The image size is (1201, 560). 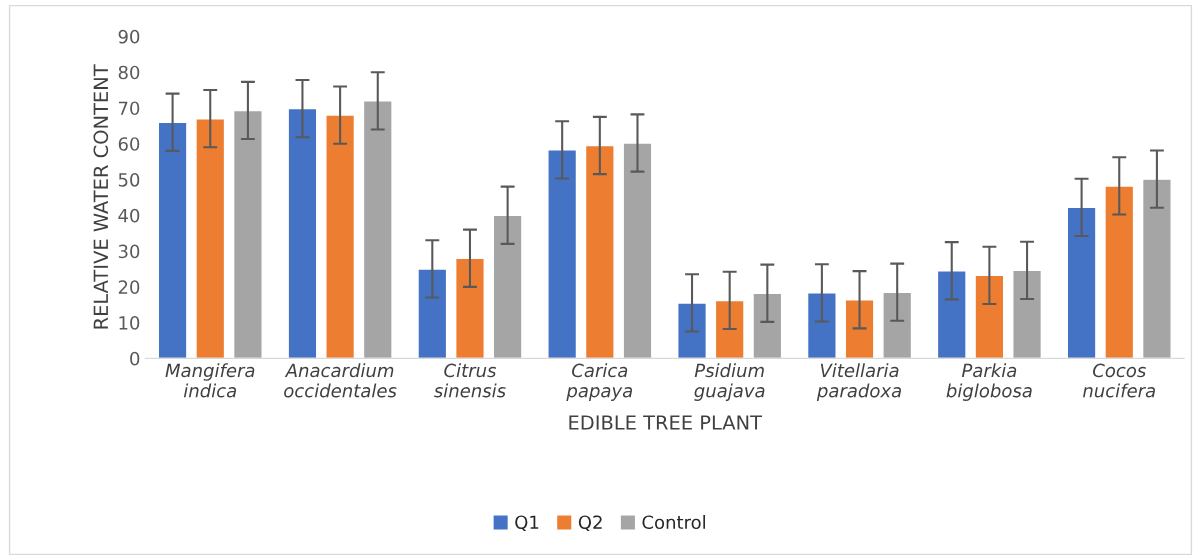 What do you see at coordinates (729, 382) in the screenshot?
I see `x-tick-label: Psidium guajava` at bounding box center [729, 382].